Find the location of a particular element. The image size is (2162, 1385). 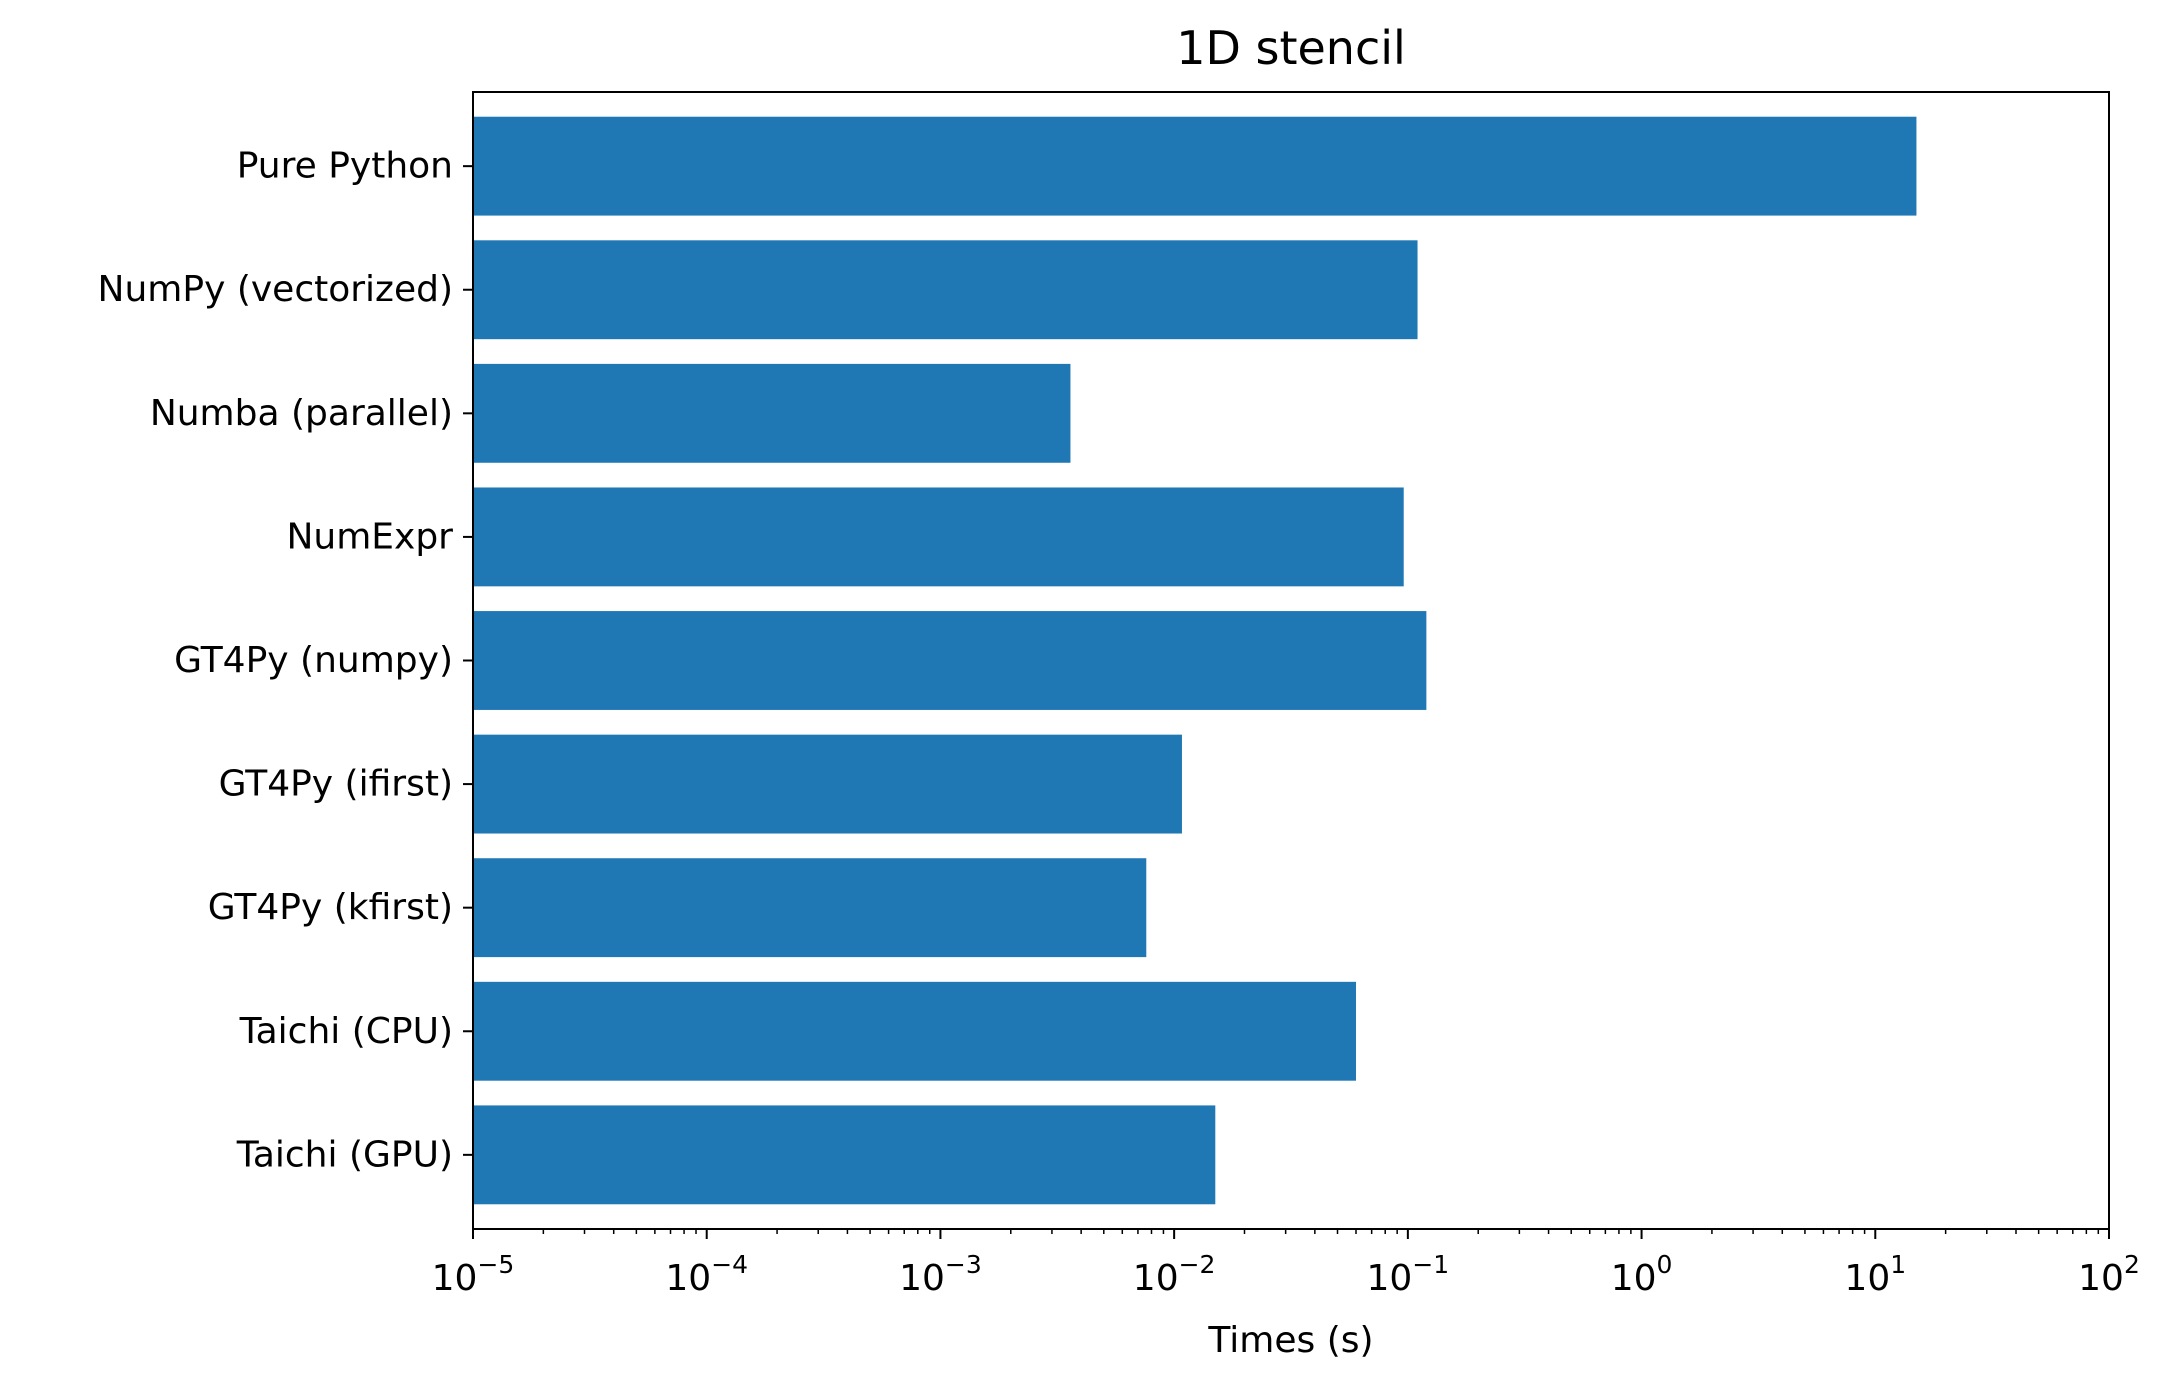

x-tick-label: 10⁻¹ is located at coordinates (1408, 1274).